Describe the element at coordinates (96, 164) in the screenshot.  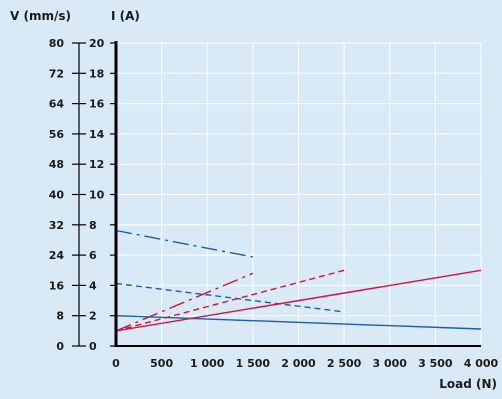
I see `y-right-tick-label: 12` at that location.